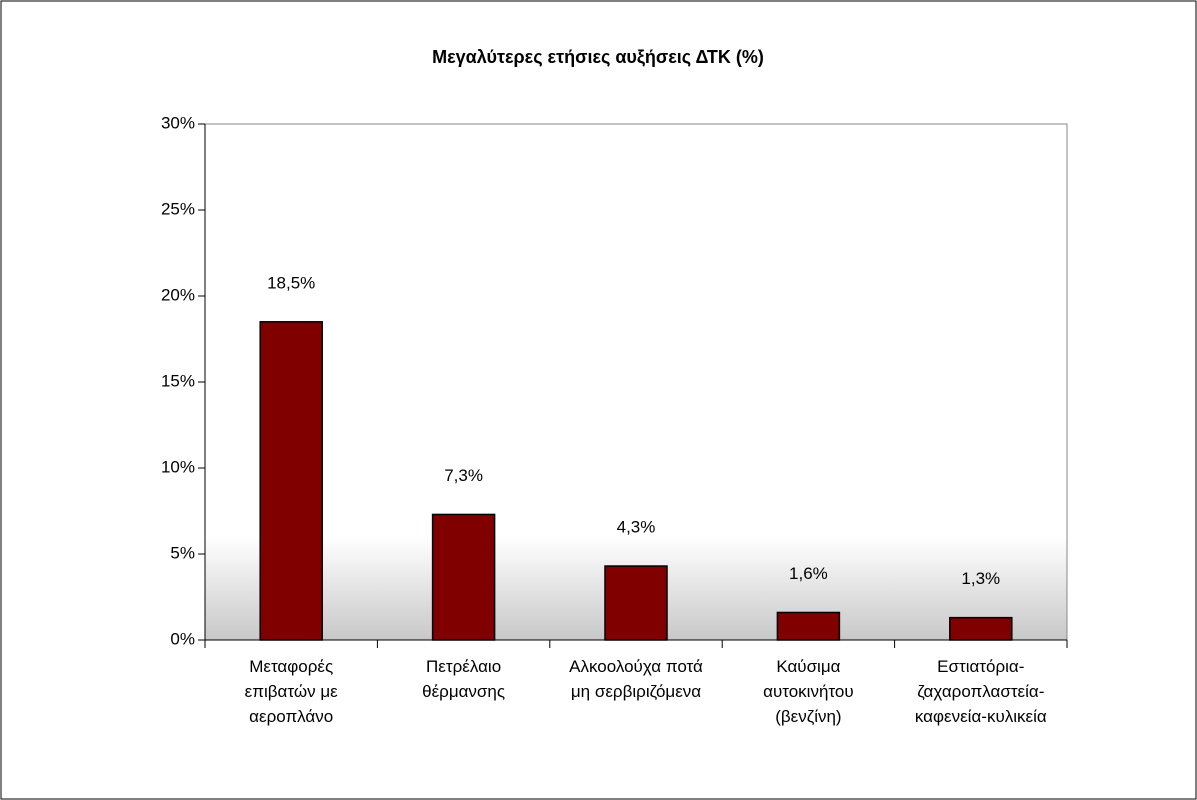  What do you see at coordinates (463, 475) in the screenshot?
I see `value-label: 7,3%` at bounding box center [463, 475].